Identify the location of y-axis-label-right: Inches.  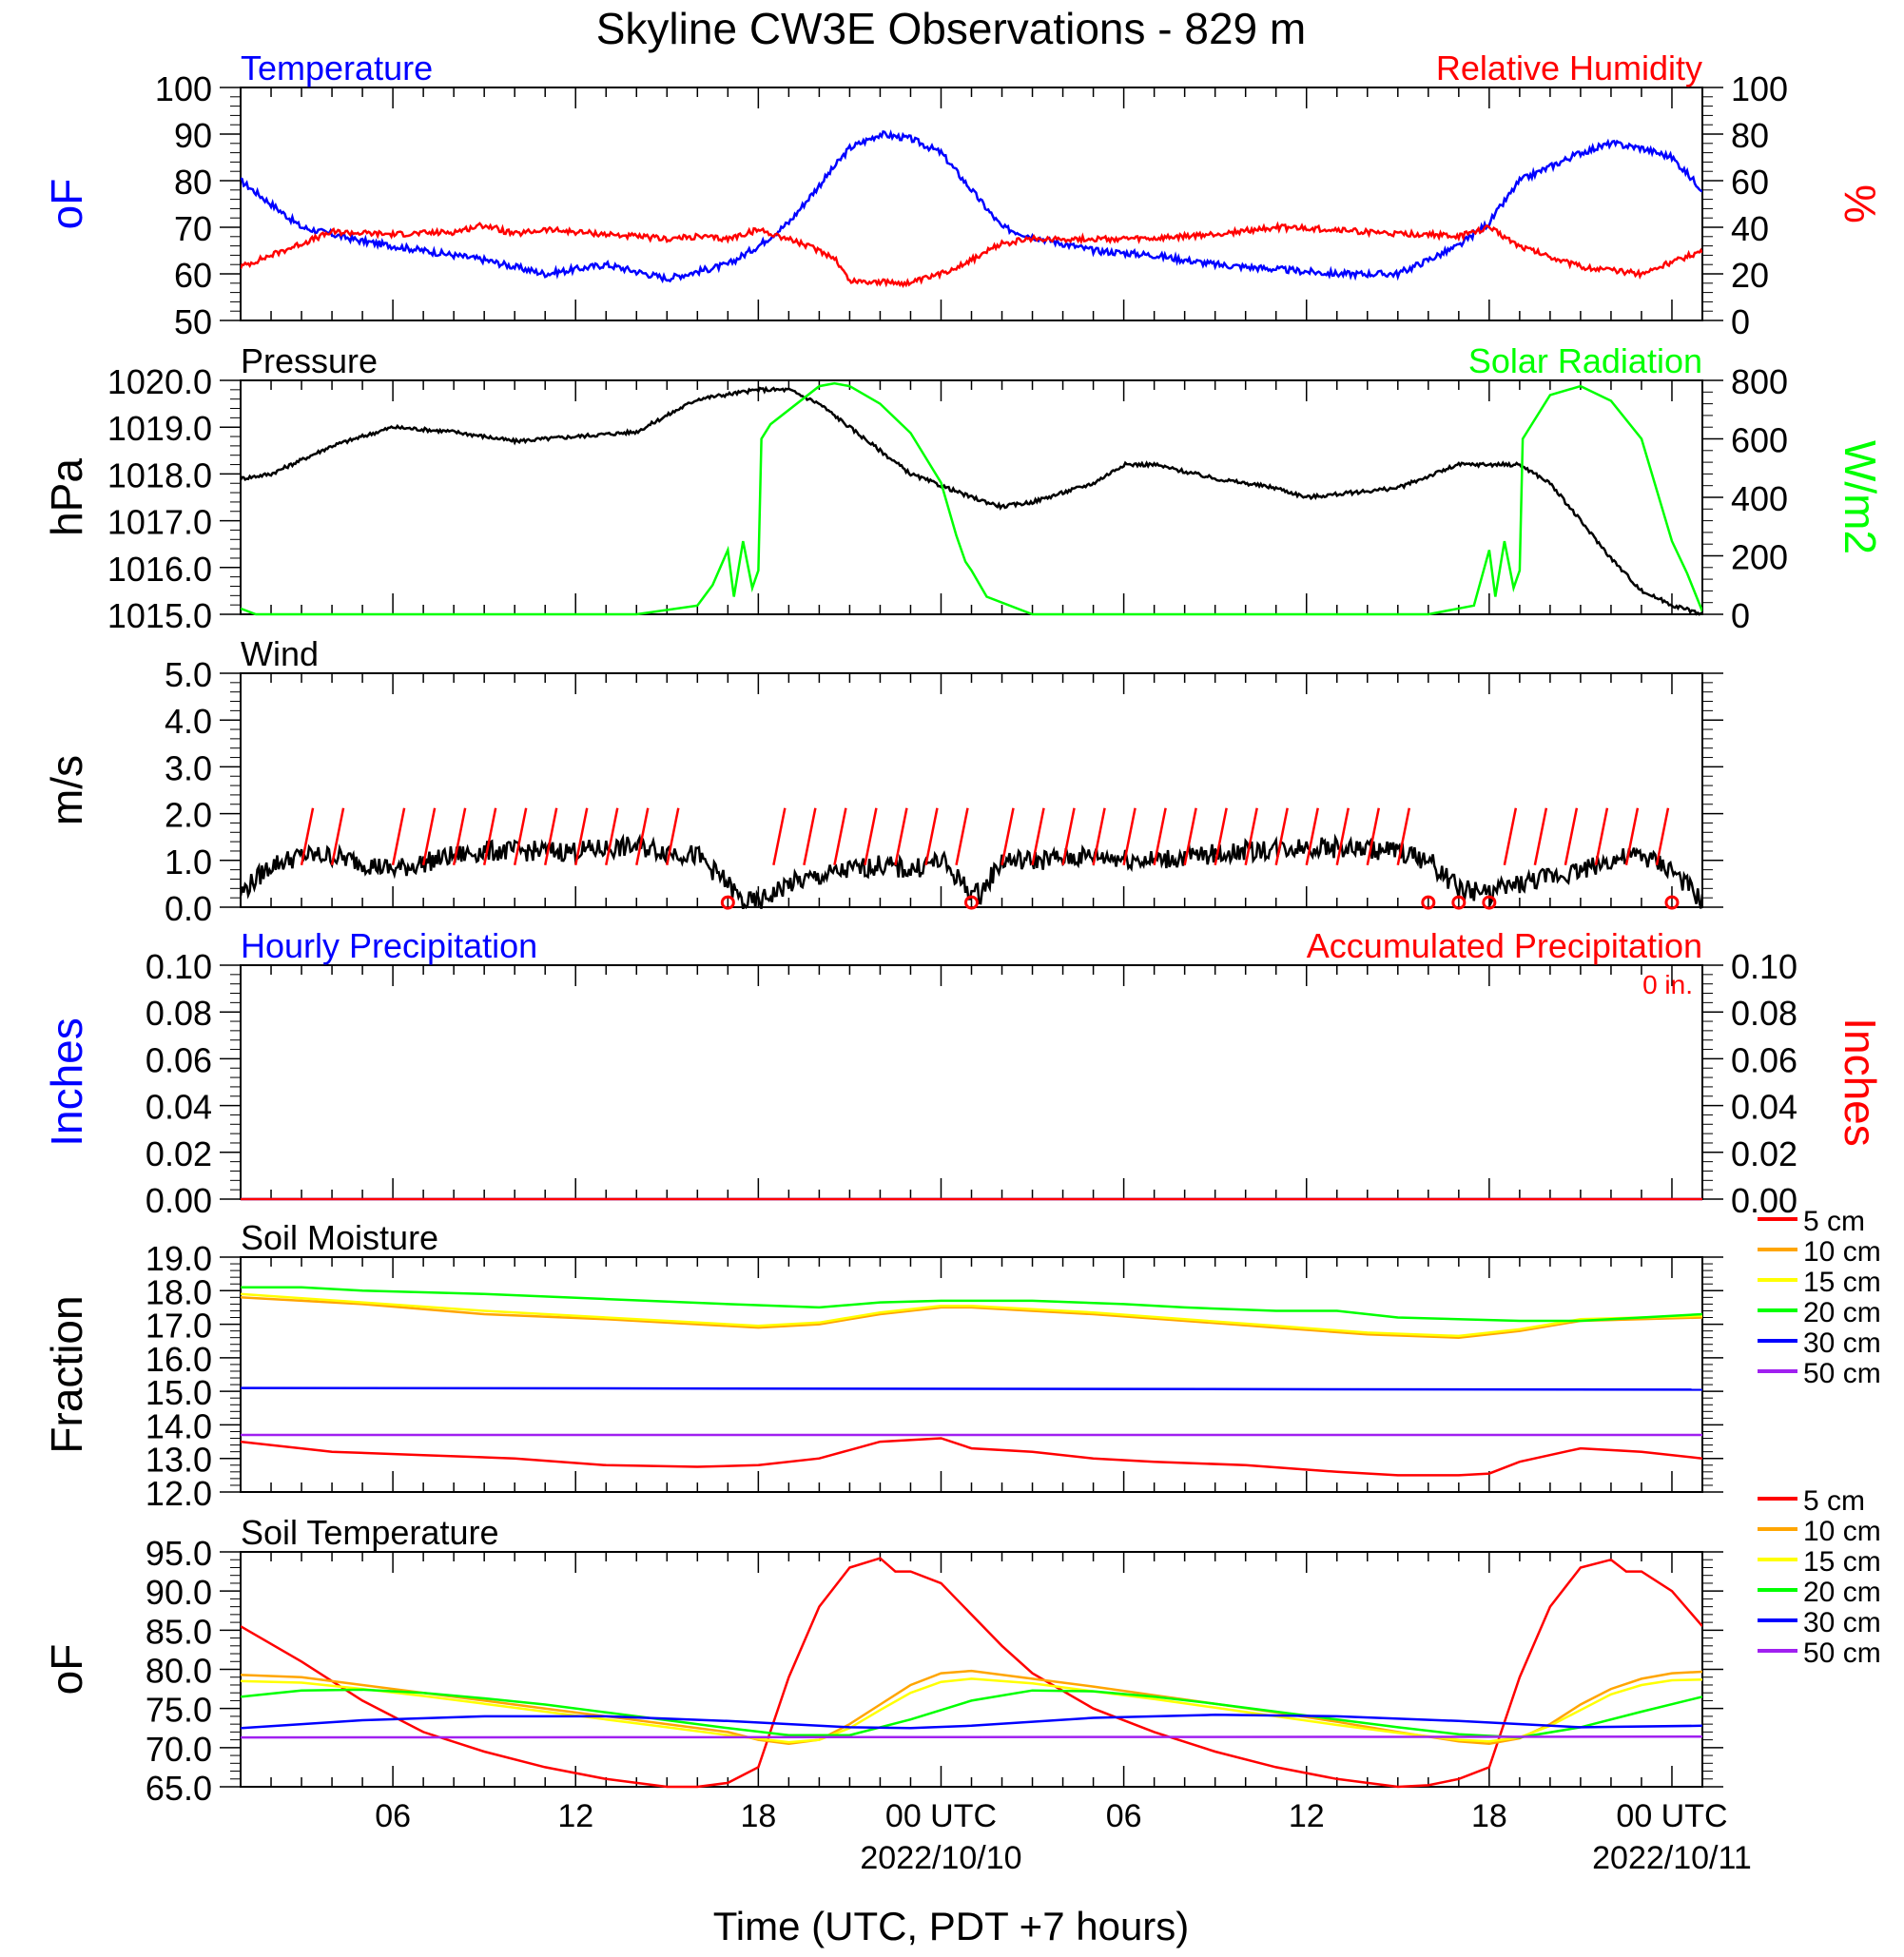
(1861, 1082).